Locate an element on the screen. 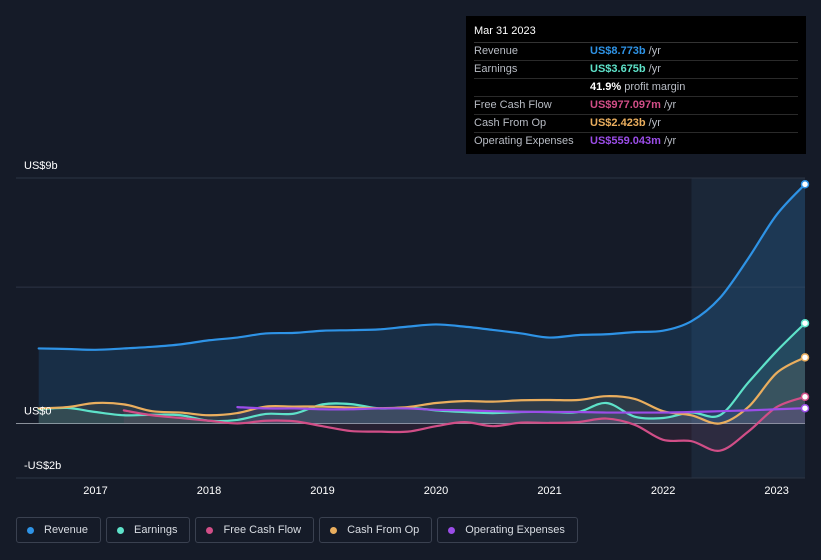 The image size is (821, 560). tooltip-row-unit: profit margin is located at coordinates (655, 87).